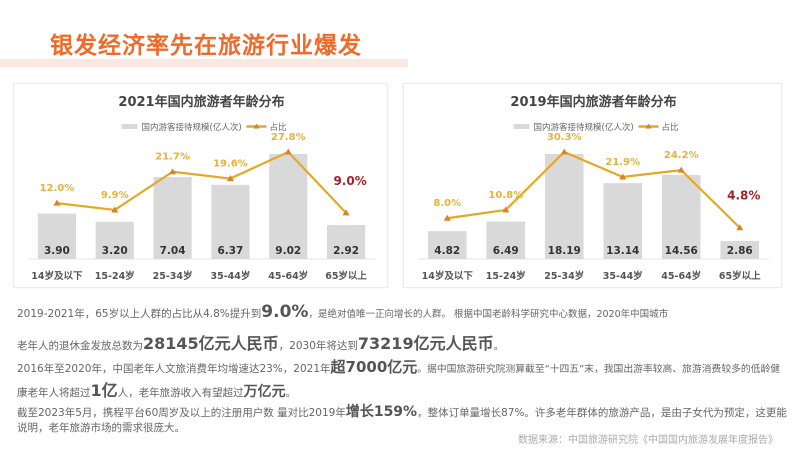 Image resolution: width=800 pixels, height=450 pixels. I want to click on page-title: 银发经济率先在旅游行业爆发, so click(206, 46).